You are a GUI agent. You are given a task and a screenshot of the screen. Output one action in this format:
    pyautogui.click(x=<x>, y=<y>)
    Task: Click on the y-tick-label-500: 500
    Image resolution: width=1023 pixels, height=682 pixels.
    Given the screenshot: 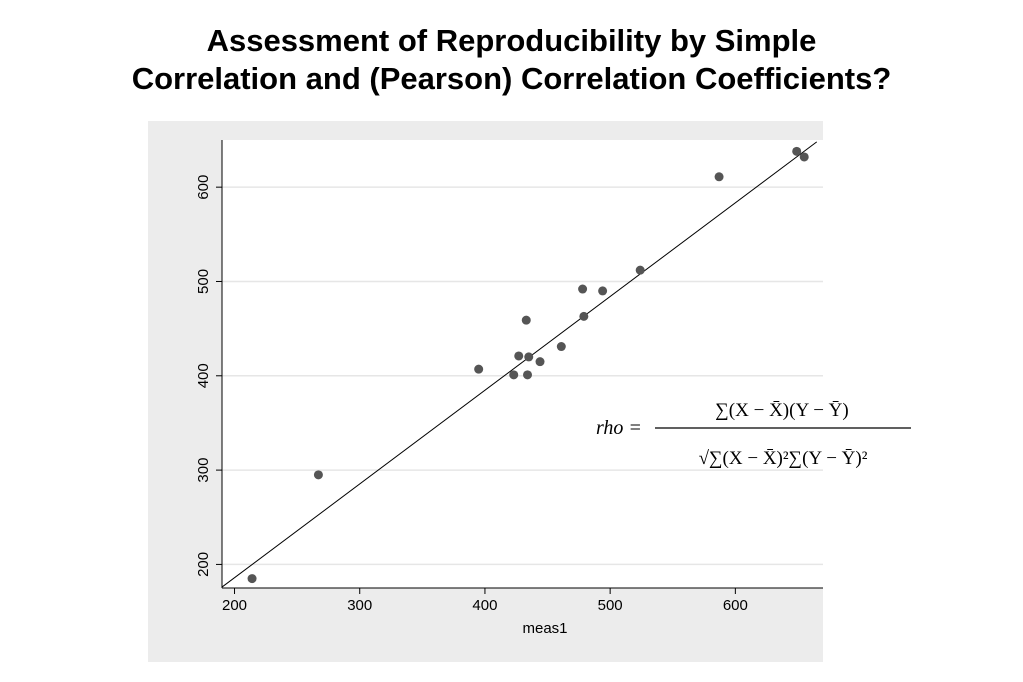 What is the action you would take?
    pyautogui.click(x=203, y=281)
    